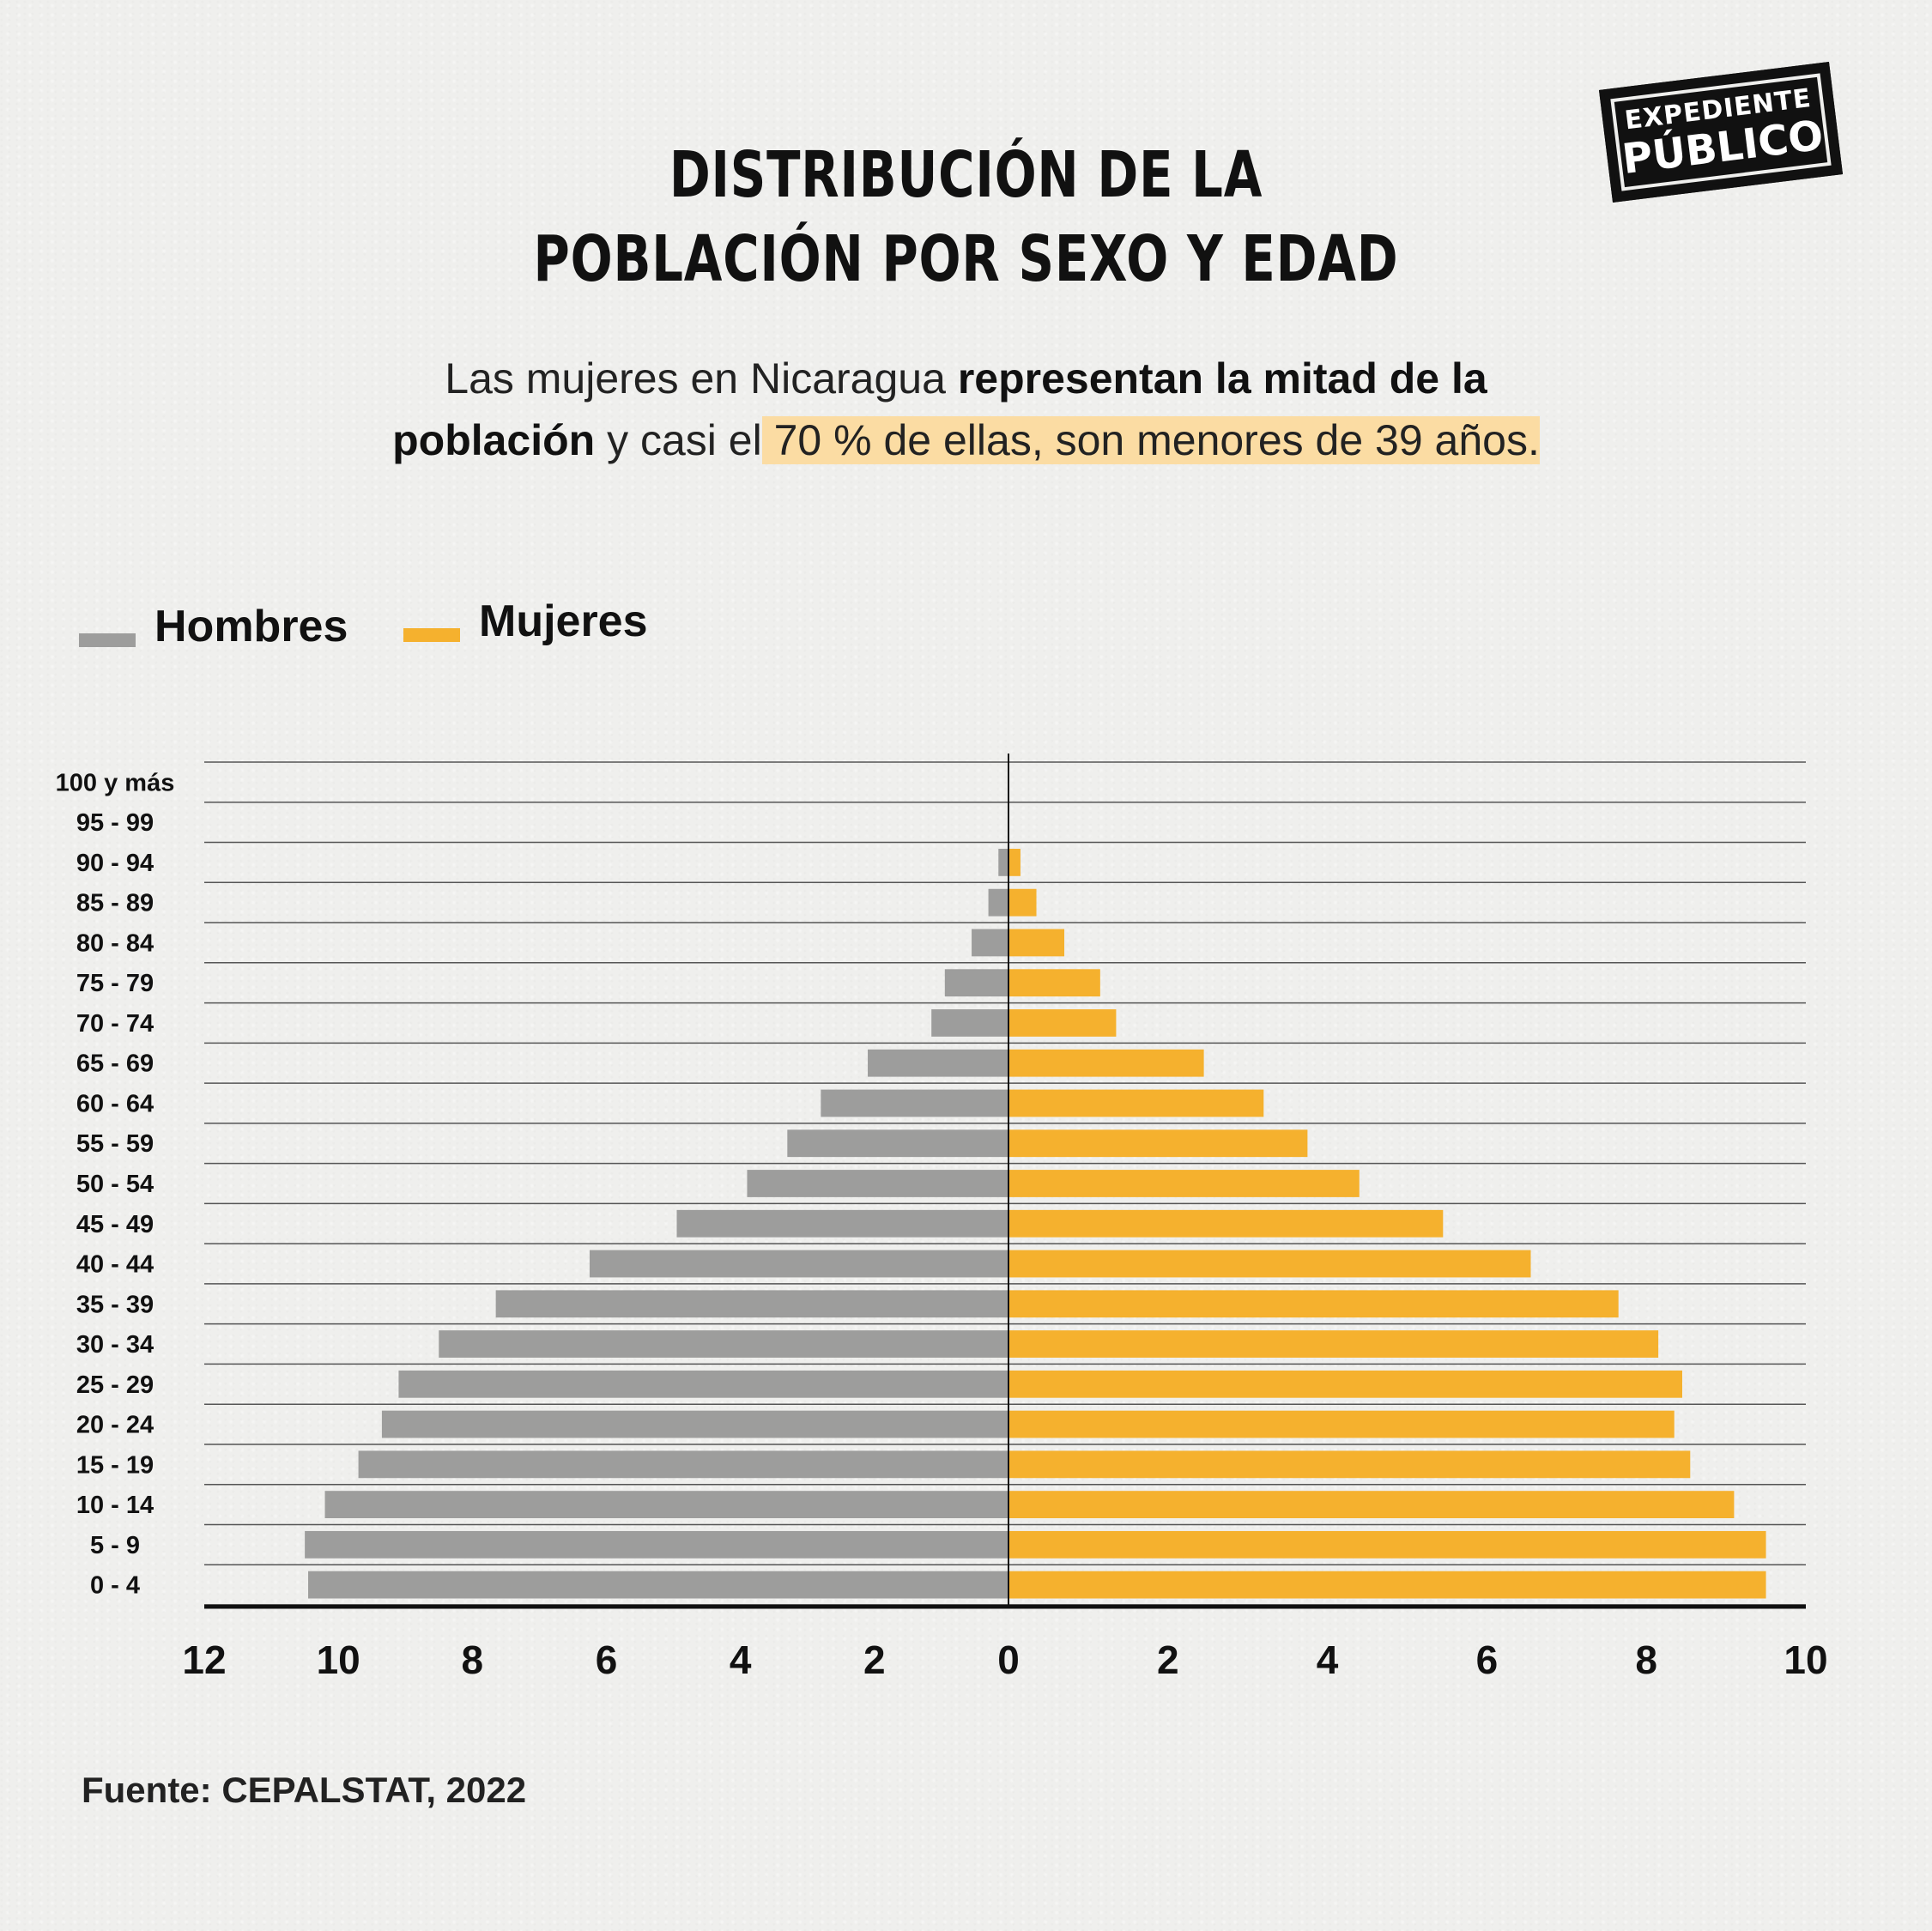 Image resolution: width=1932 pixels, height=1931 pixels. Describe the element at coordinates (966, 175) in the screenshot. I see `title-line-1: DISTRIBUCIÓN DE LA` at that location.